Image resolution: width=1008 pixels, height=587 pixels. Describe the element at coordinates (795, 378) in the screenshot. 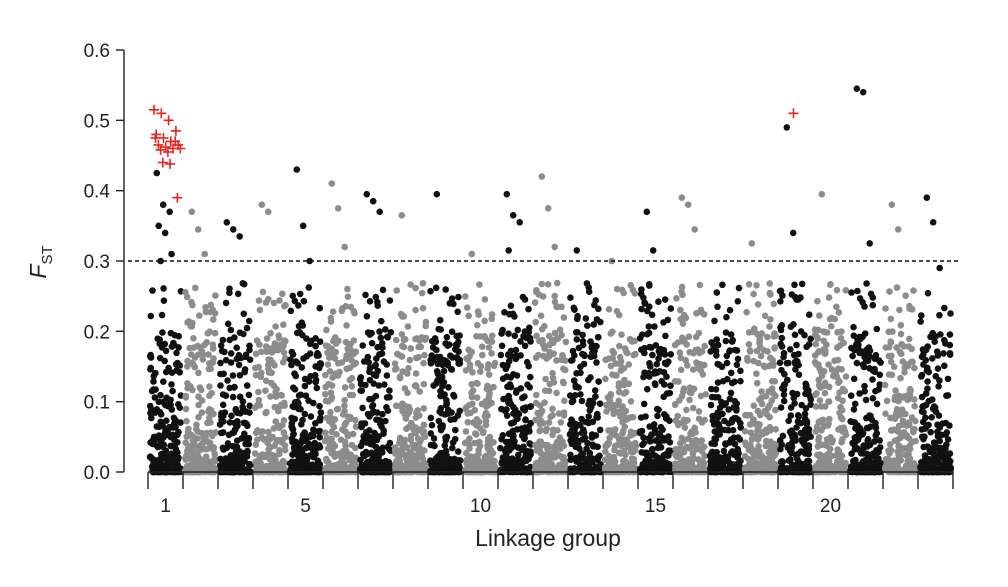

I see `linkage-group-19-points` at that location.